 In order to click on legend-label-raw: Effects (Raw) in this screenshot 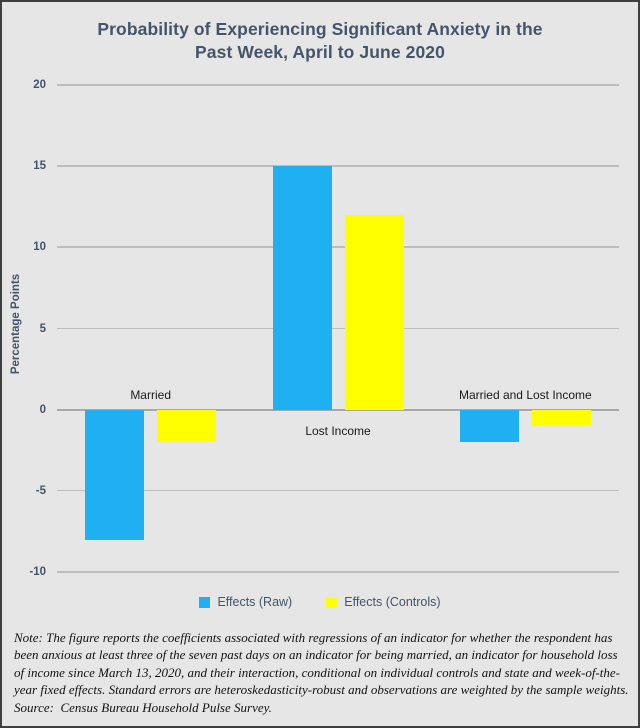, I will do `click(255, 602)`.